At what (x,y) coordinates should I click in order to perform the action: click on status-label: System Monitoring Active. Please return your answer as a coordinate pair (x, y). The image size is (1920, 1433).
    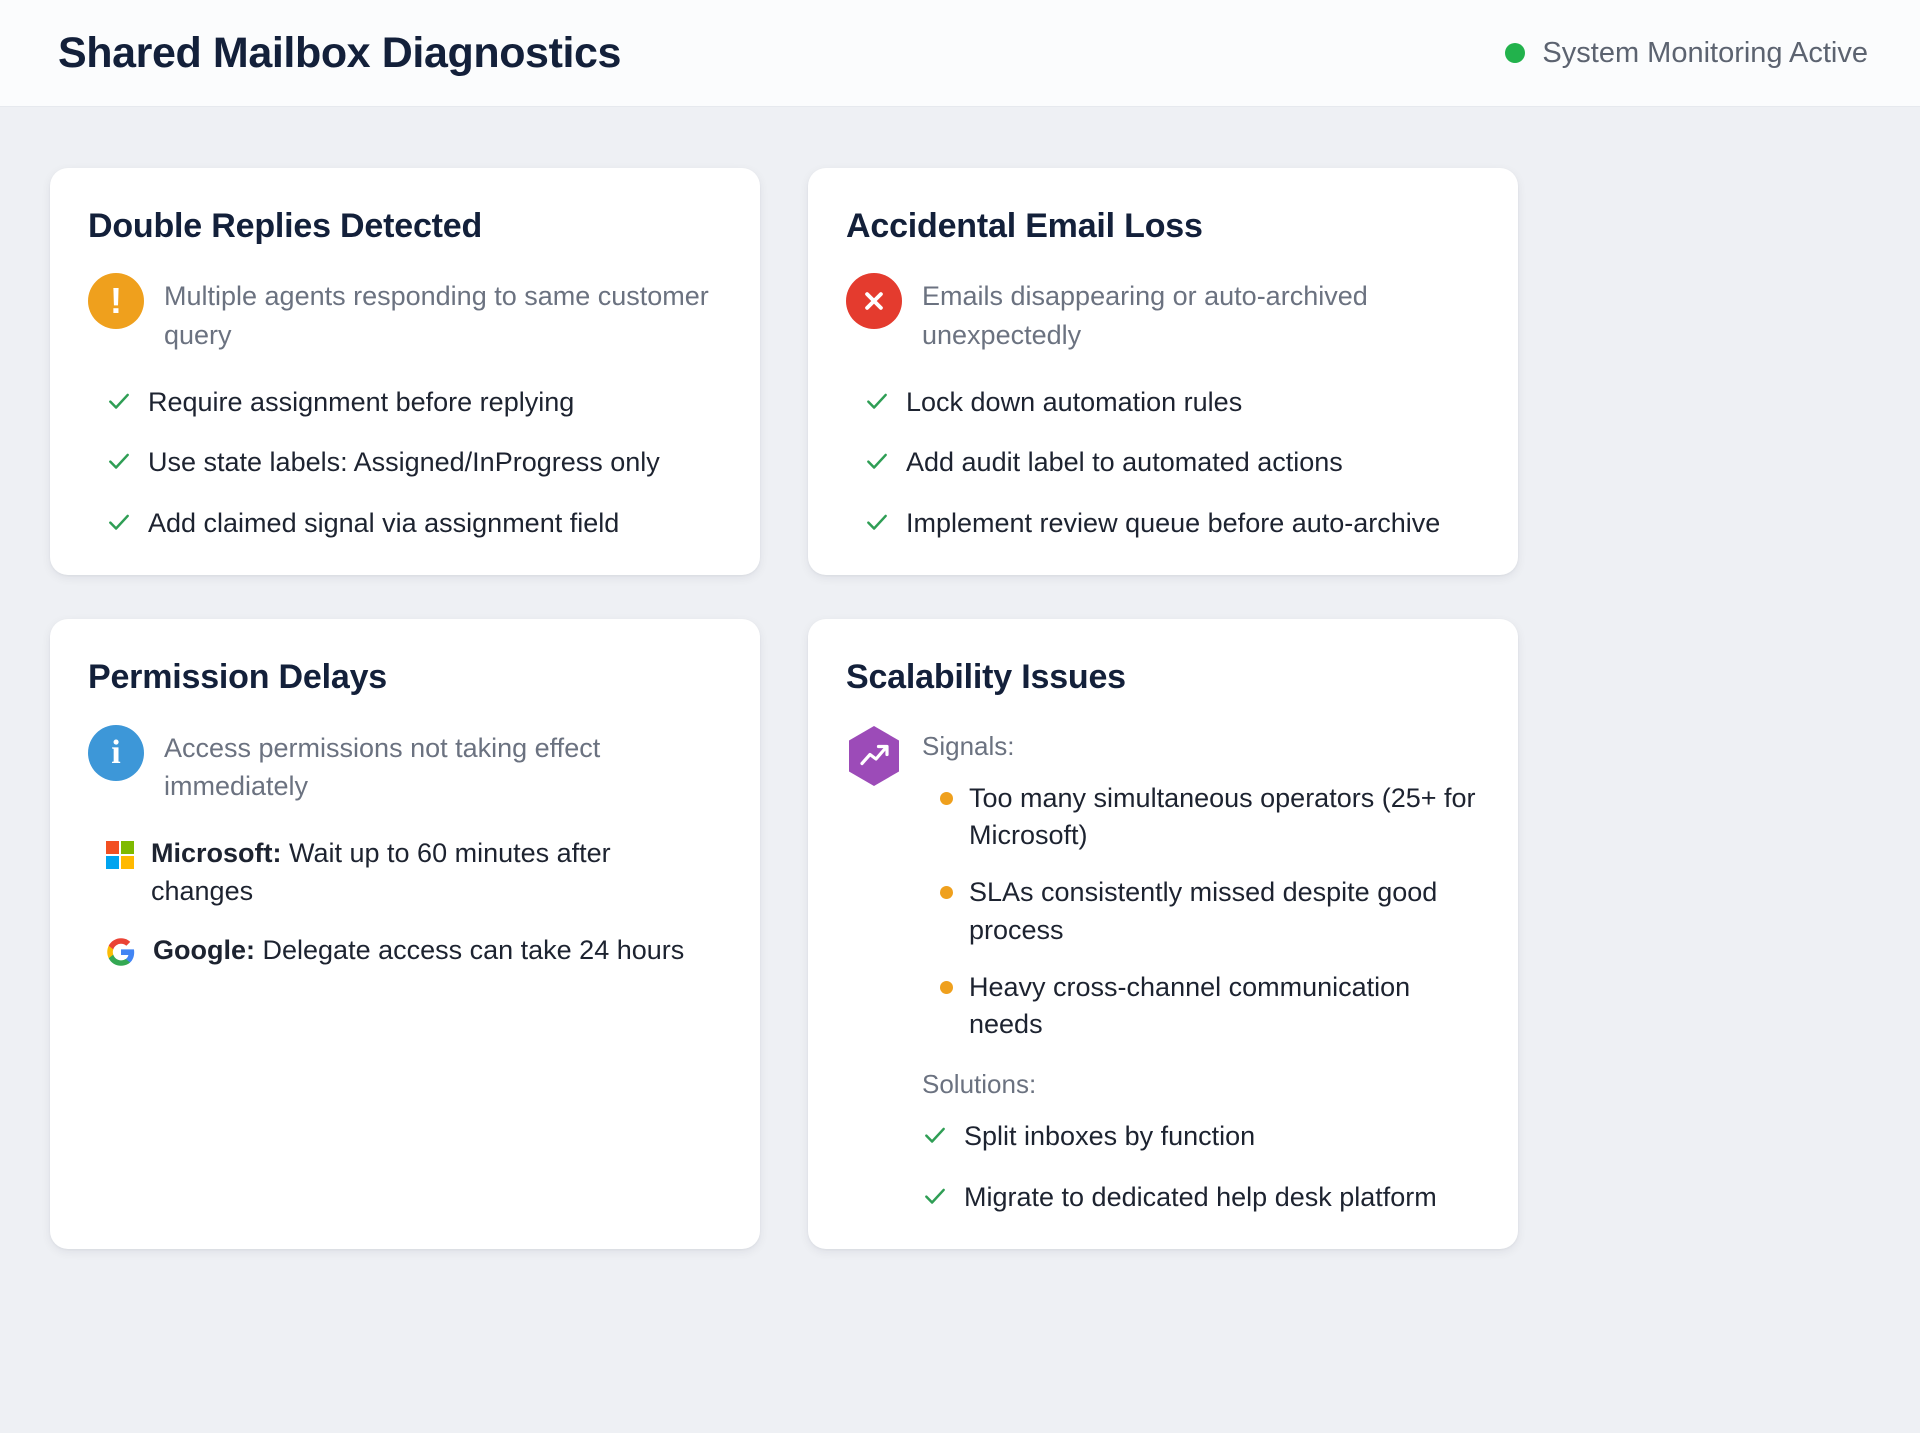
    Looking at the image, I should click on (1705, 52).